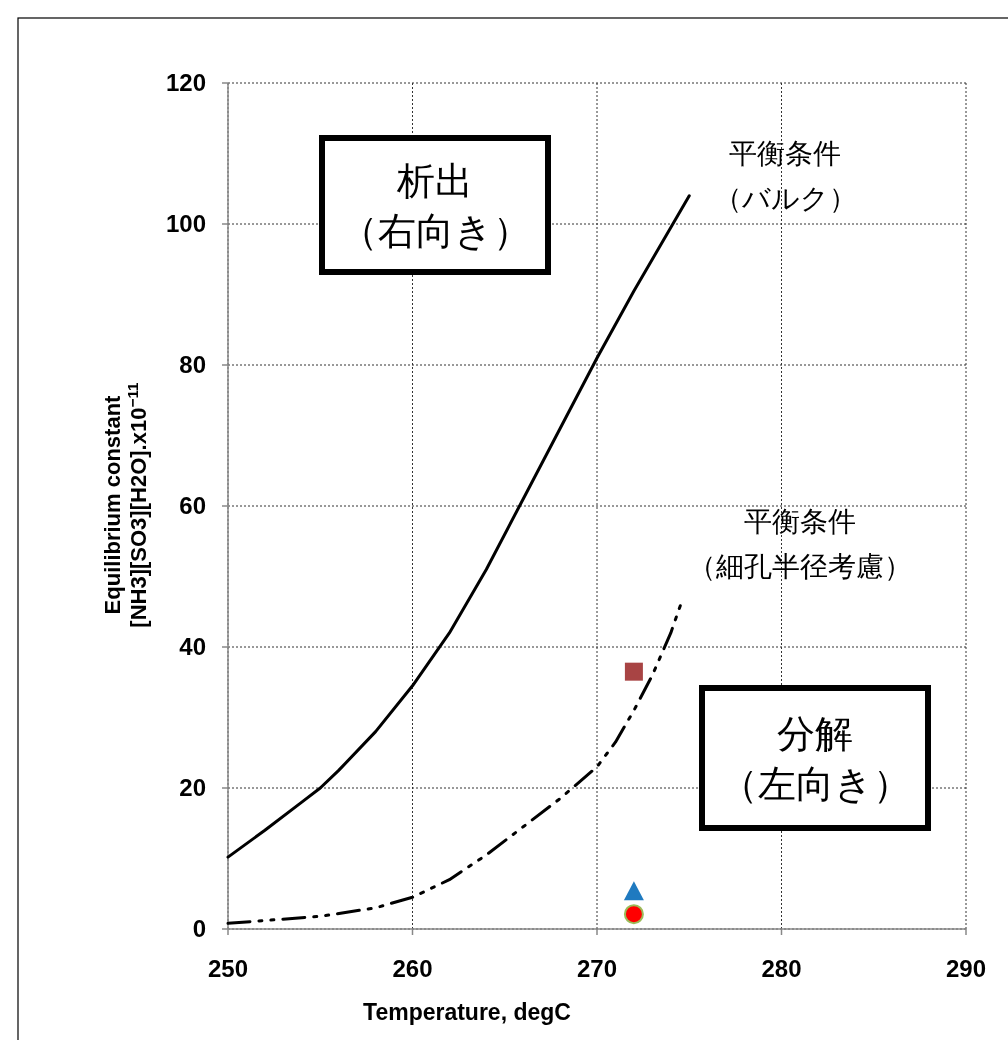 Image resolution: width=1008 pixels, height=1040 pixels. Describe the element at coordinates (781, 968) in the screenshot. I see `x-tick-label: 280` at that location.